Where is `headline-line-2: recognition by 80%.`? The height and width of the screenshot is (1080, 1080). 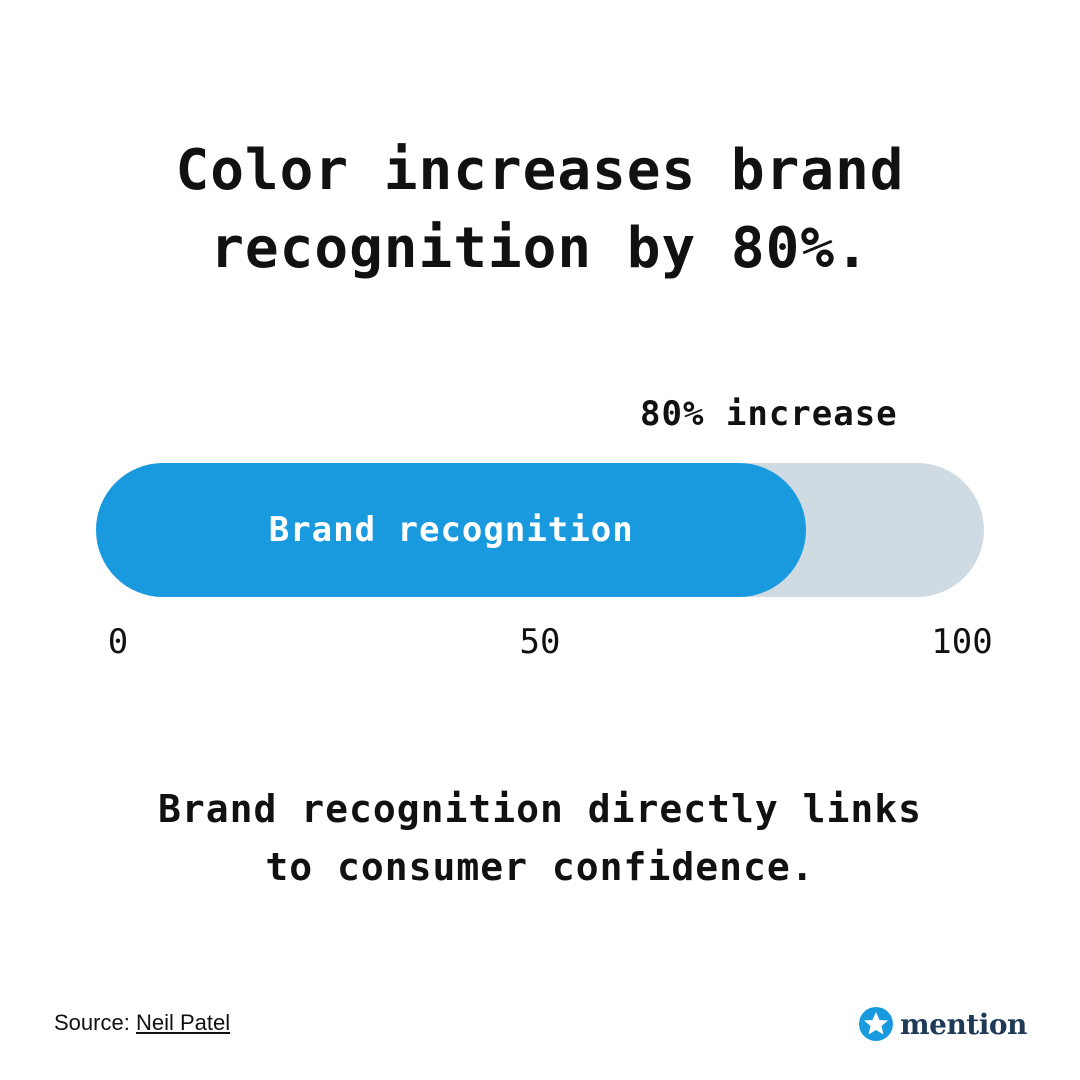 headline-line-2: recognition by 80%. is located at coordinates (540, 248).